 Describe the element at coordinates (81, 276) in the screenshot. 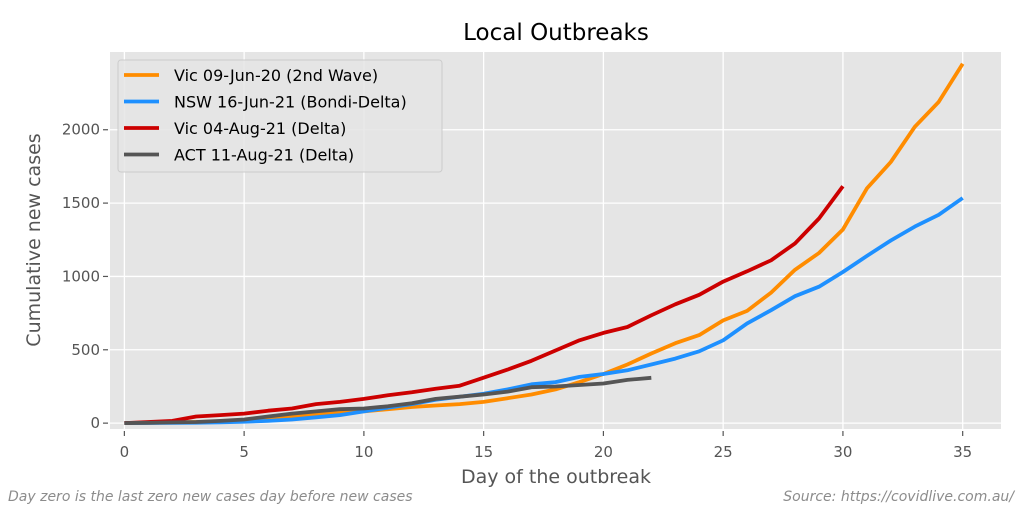

I see `y-tick-label: 1000` at that location.